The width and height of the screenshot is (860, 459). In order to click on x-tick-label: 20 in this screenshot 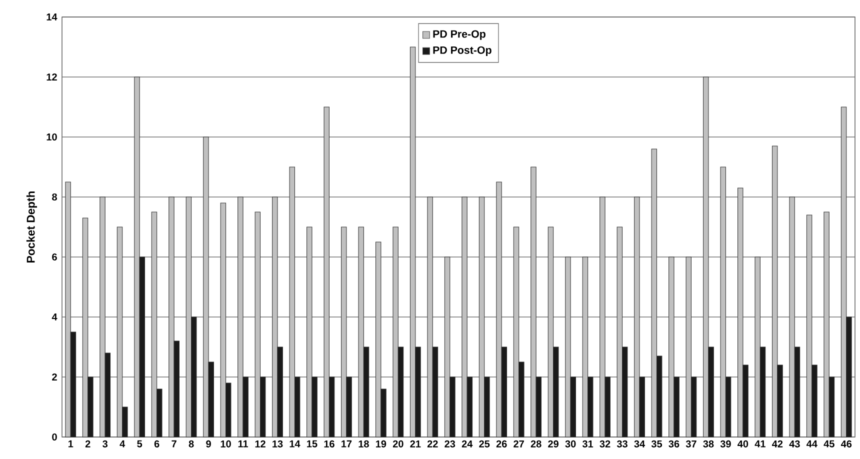, I will do `click(398, 444)`.